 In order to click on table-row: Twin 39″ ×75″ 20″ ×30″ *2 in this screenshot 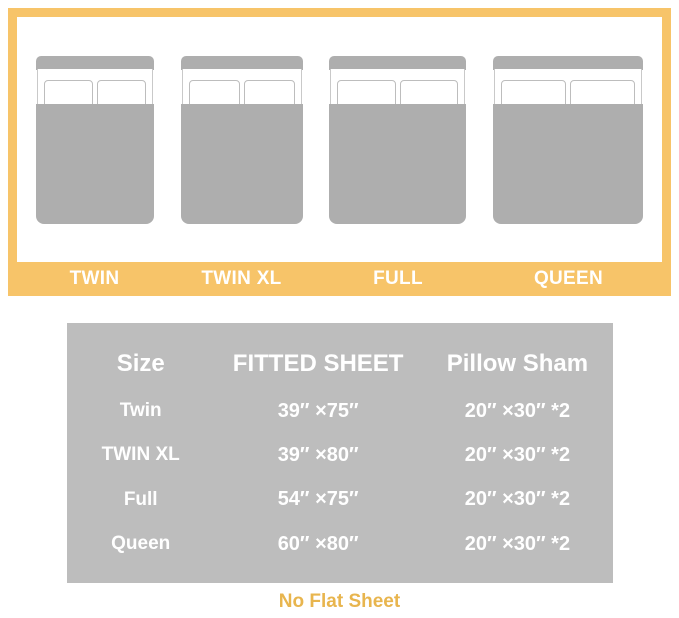, I will do `click(340, 411)`.